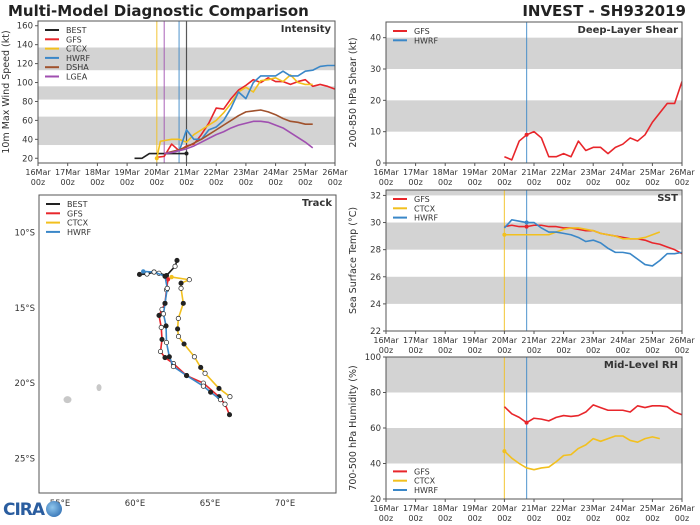  Describe the element at coordinates (375, 39) in the screenshot. I see `y-tick-label: 40` at that location.